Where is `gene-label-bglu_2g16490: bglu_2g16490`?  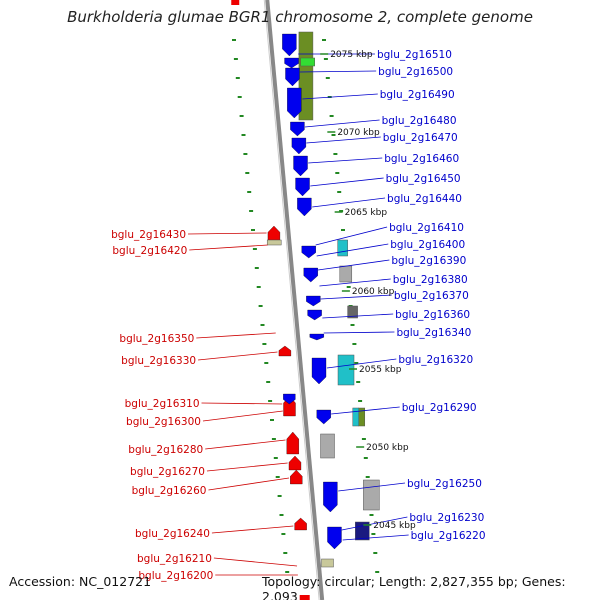 gene-label-bglu_2g16490: bglu_2g16490 is located at coordinates (417, 95).